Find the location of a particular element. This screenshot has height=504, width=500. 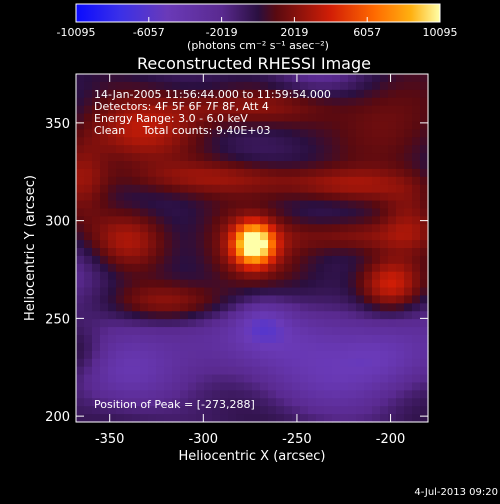

y-tick-label: 350 is located at coordinates (57, 124).